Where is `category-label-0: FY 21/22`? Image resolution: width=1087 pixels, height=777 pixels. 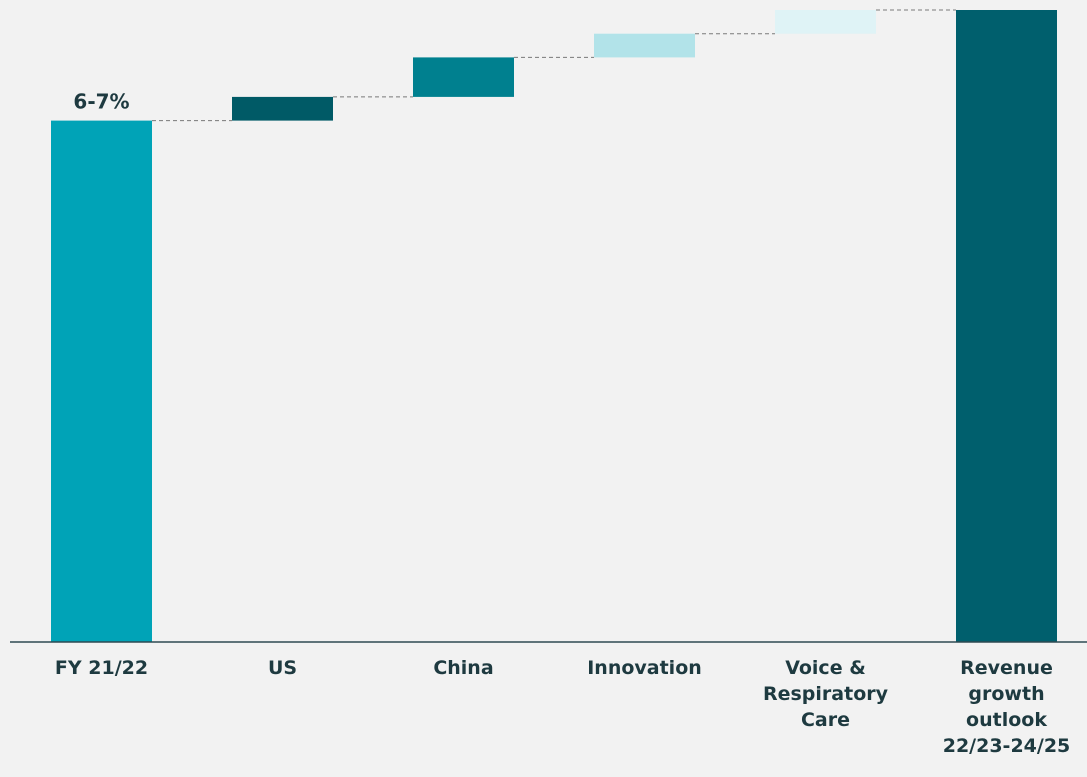
category-label-0: FY 21/22 is located at coordinates (101, 668).